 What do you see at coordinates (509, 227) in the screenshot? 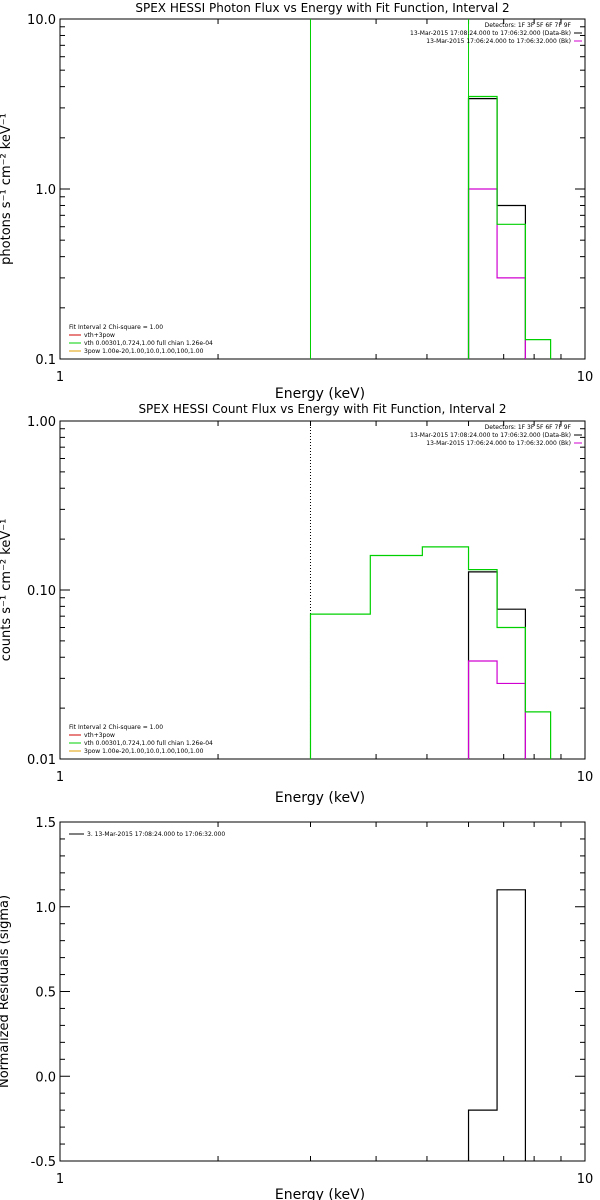
I see `photon-series-2-step-line` at bounding box center [509, 227].